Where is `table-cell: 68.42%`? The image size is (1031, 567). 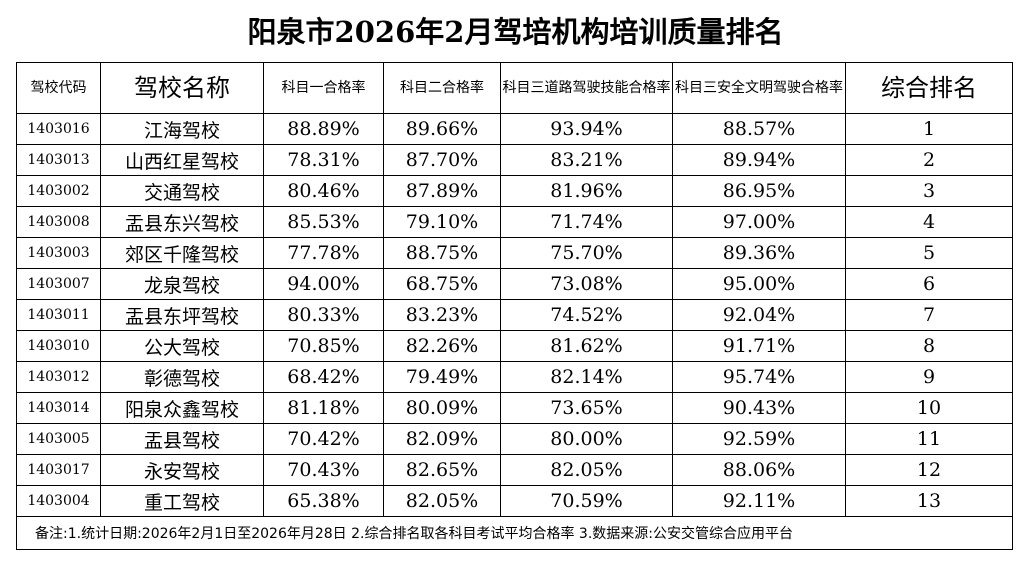
table-cell: 68.42% is located at coordinates (323, 377).